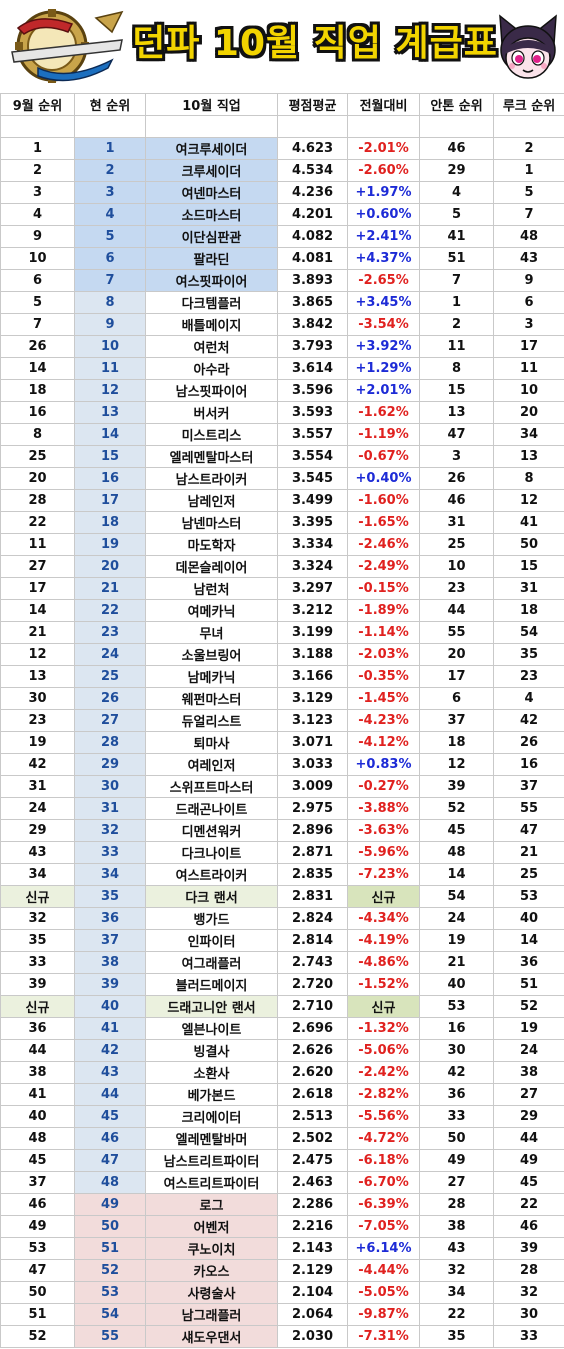 The width and height of the screenshot is (564, 1349). What do you see at coordinates (110, 1292) in the screenshot?
I see `current-rank-cell: 53` at bounding box center [110, 1292].